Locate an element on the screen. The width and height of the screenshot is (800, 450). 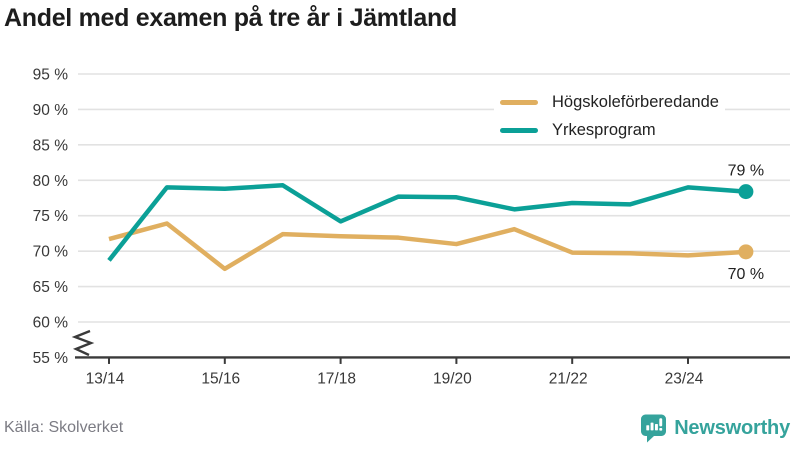
y-tick-label: 95 % is located at coordinates (51, 75).